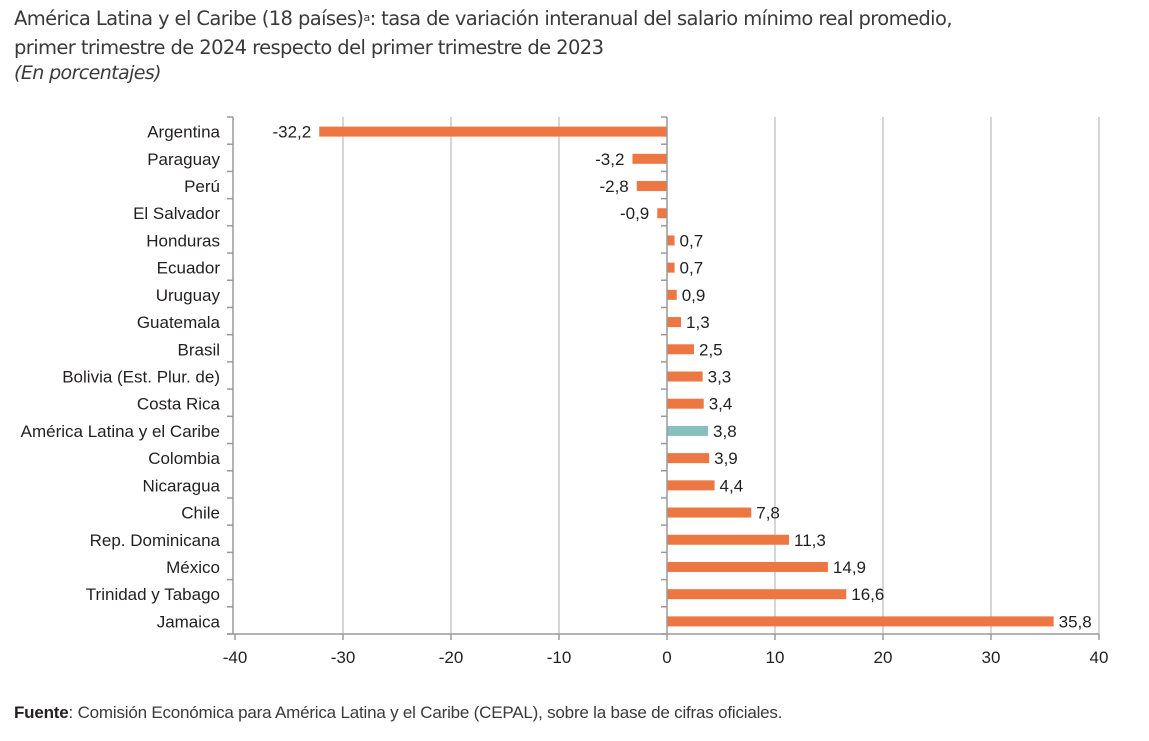 This screenshot has height=741, width=1149. Describe the element at coordinates (711, 349) in the screenshot. I see `value-label: 2,5` at that location.